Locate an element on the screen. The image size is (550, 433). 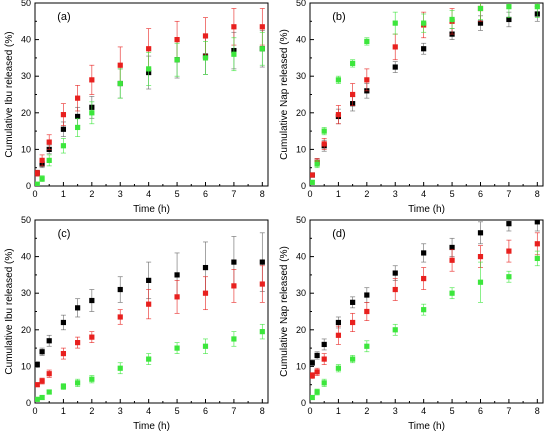
y-tick-label: 40 is located at coordinates (26, 40).